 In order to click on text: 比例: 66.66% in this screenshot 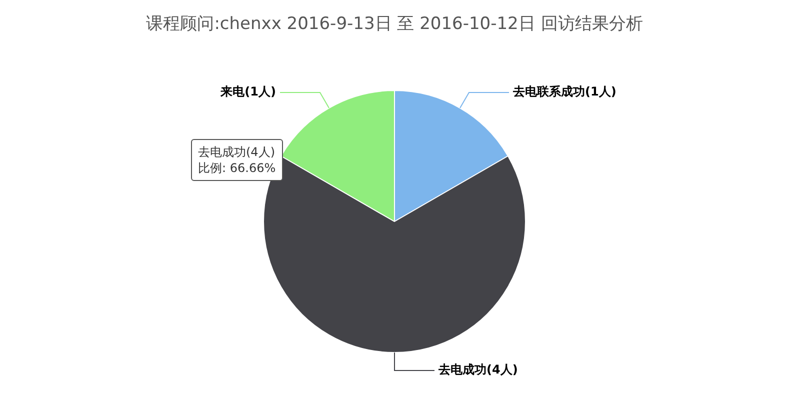, I will do `click(237, 168)`.